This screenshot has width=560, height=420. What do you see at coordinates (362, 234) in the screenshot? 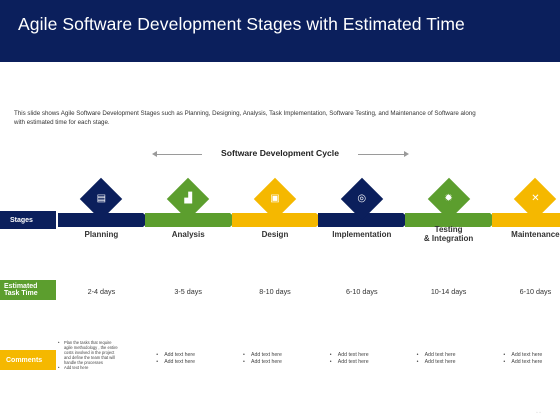
I see `stage-name: Implementation` at bounding box center [362, 234].